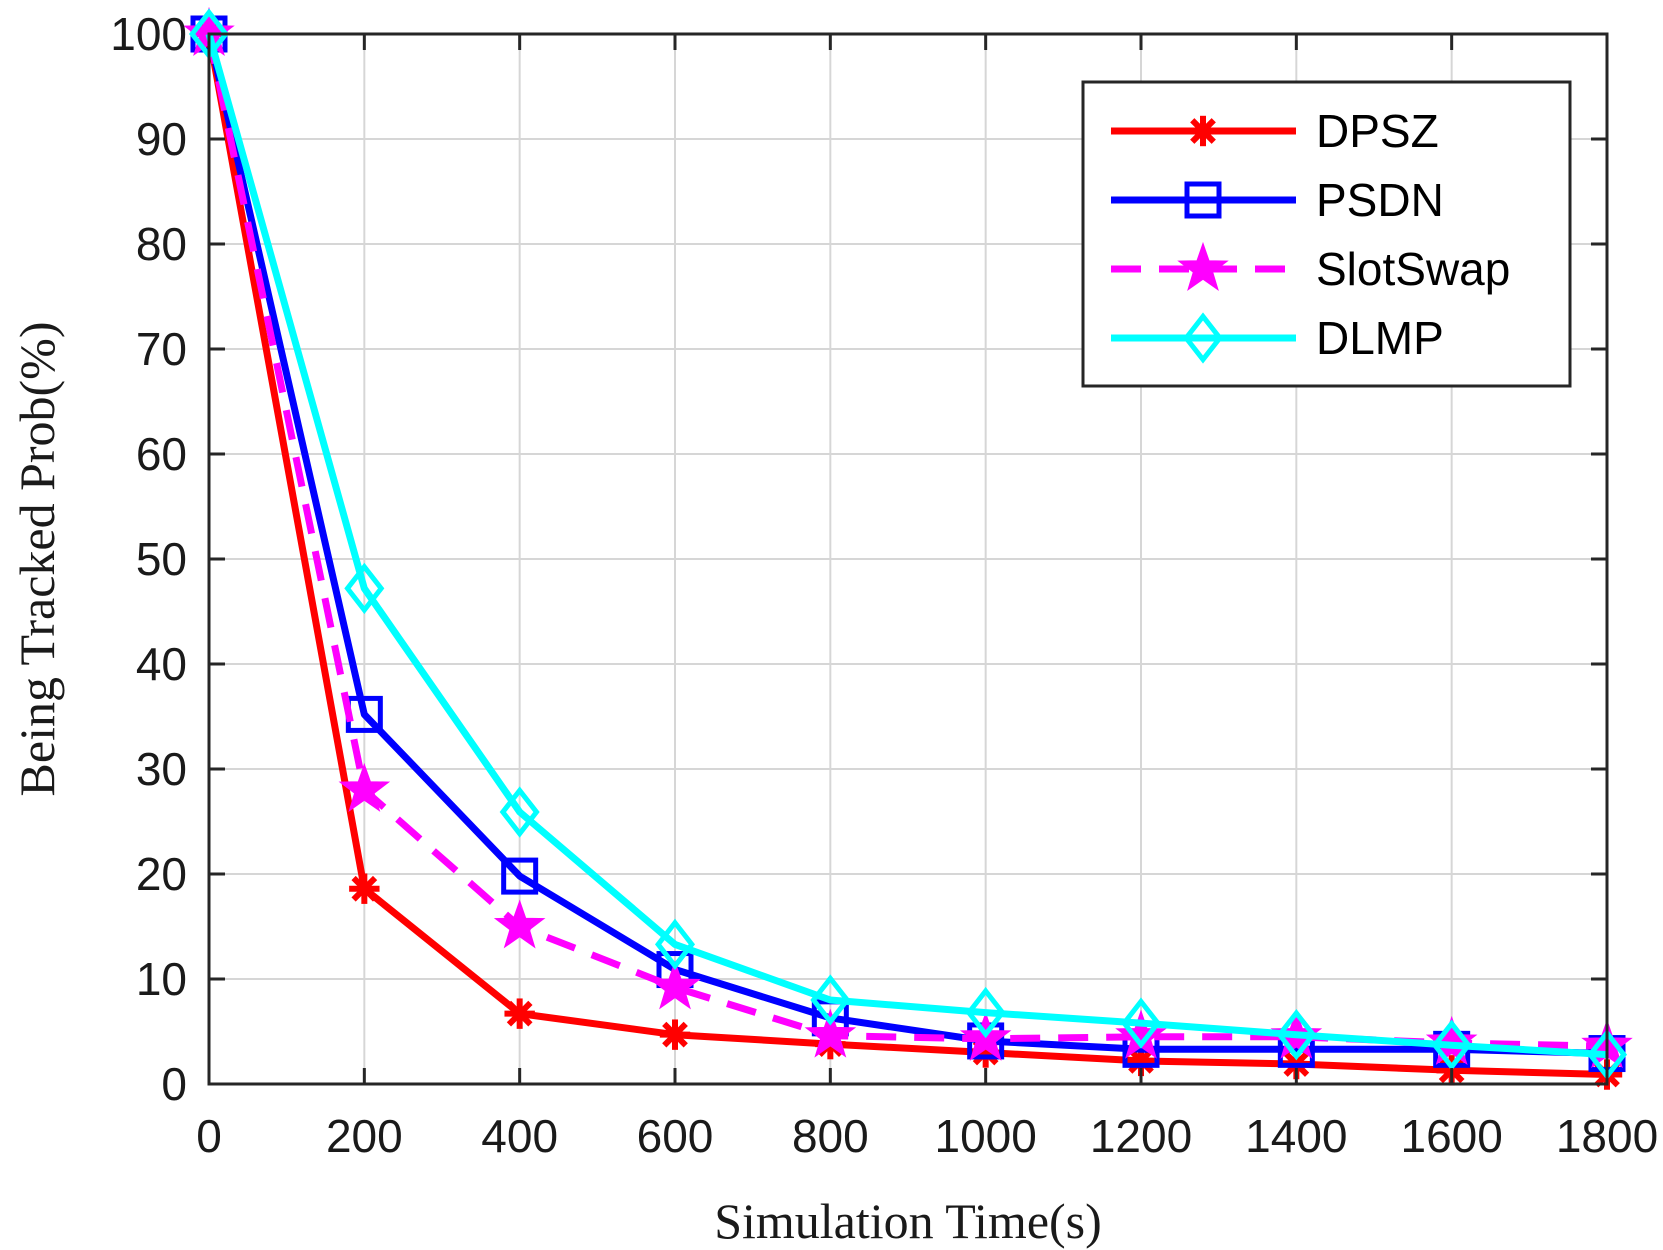 Image resolution: width=1663 pixels, height=1250 pixels. What do you see at coordinates (161, 769) in the screenshot?
I see `y-tick-label: 30` at bounding box center [161, 769].